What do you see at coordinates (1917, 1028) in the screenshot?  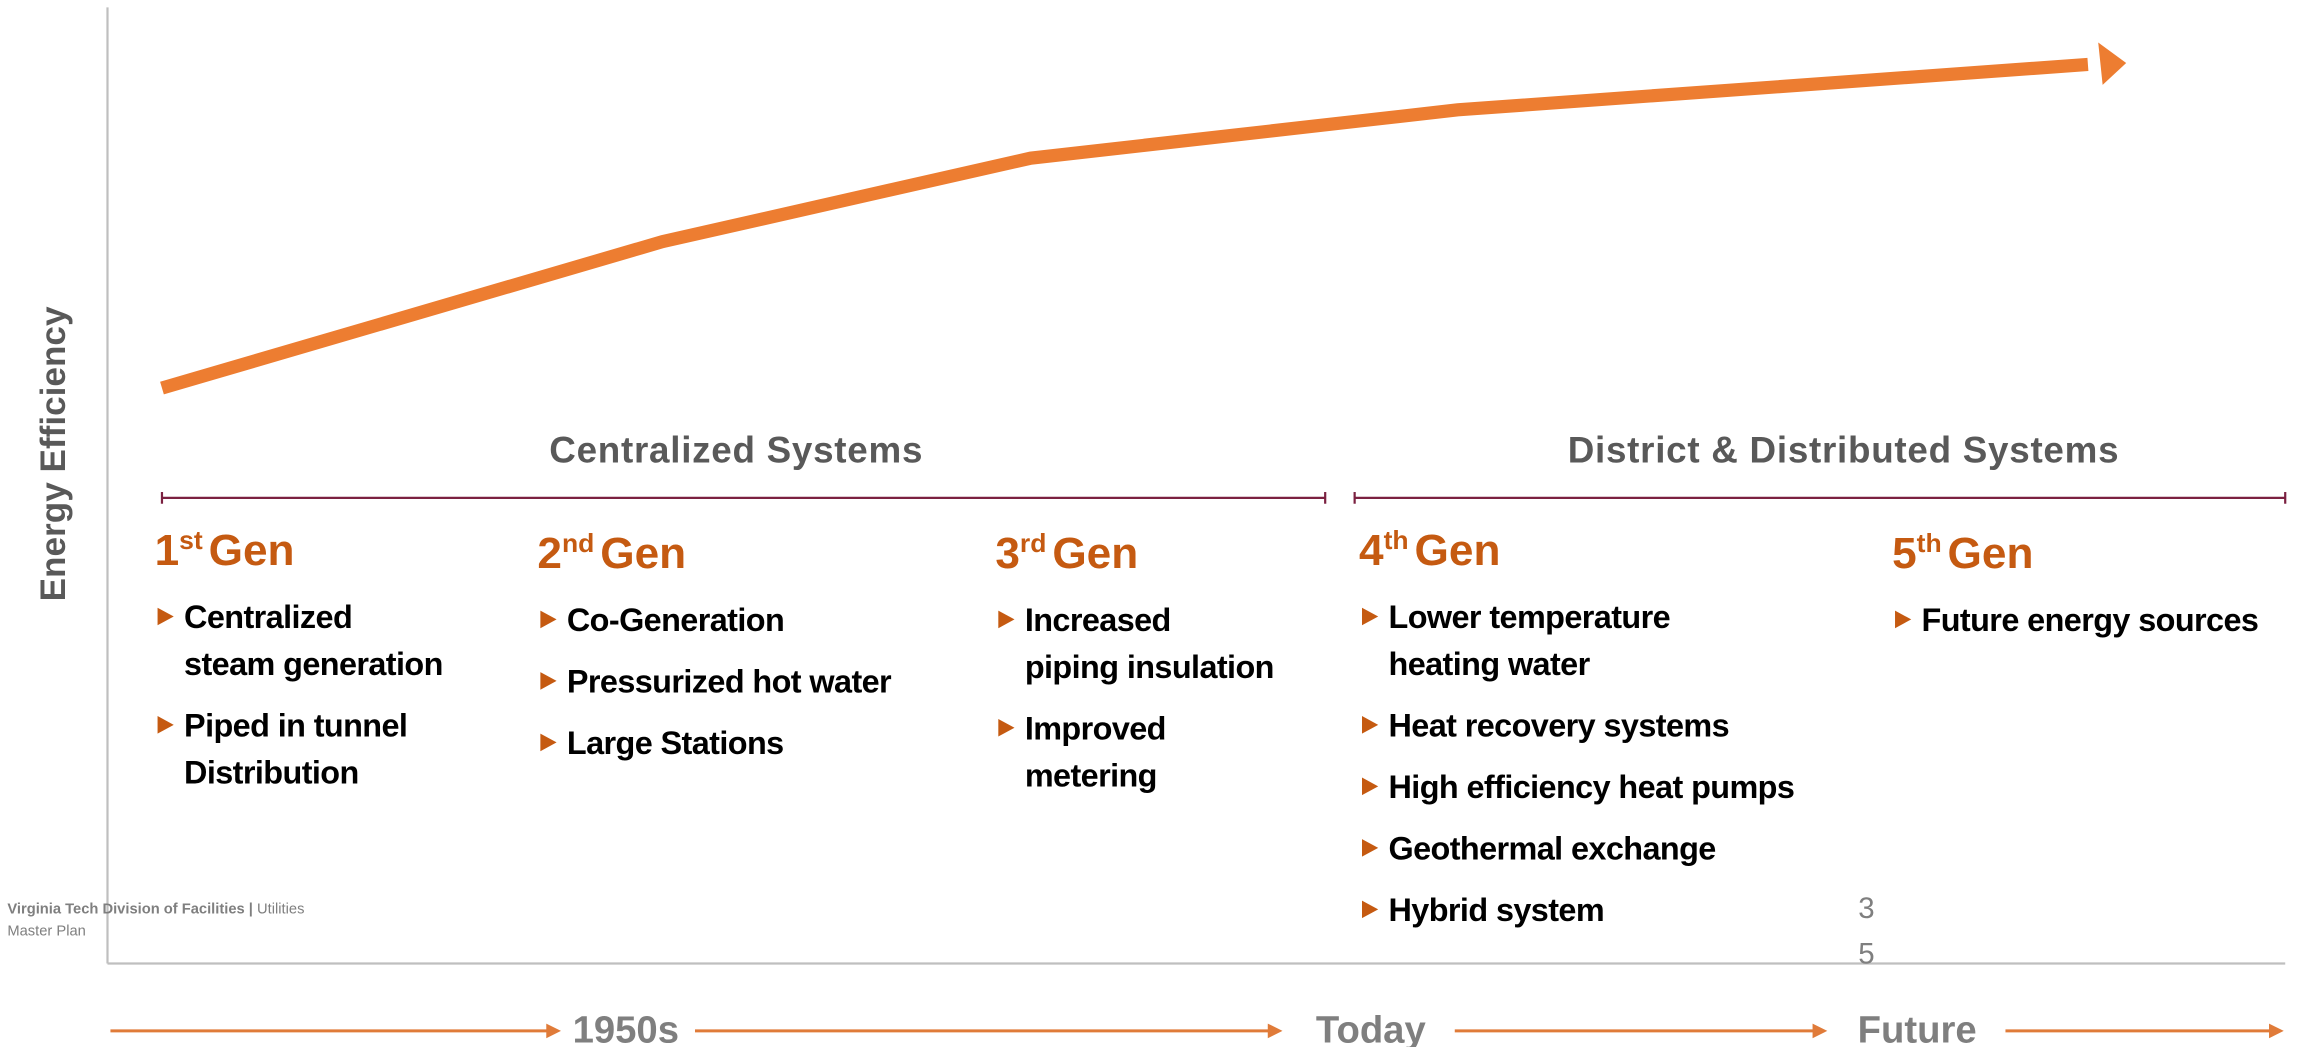 I see `timeline-label: Future` at bounding box center [1917, 1028].